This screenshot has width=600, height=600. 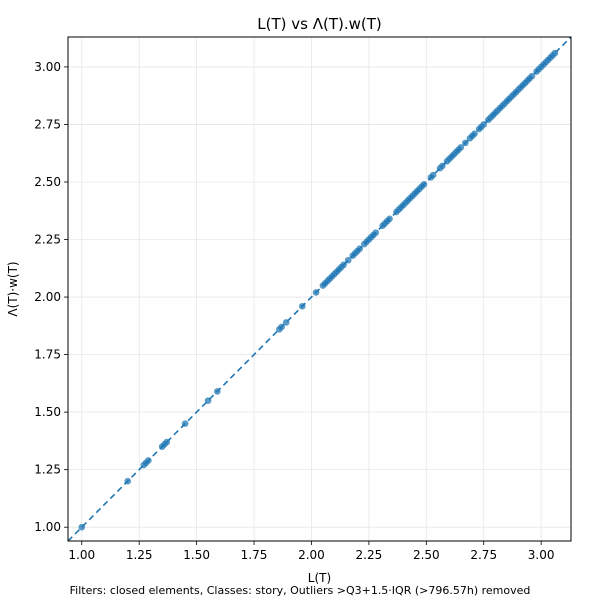 What do you see at coordinates (47, 297) in the screenshot?
I see `y-tick-label: 2.00` at bounding box center [47, 297].